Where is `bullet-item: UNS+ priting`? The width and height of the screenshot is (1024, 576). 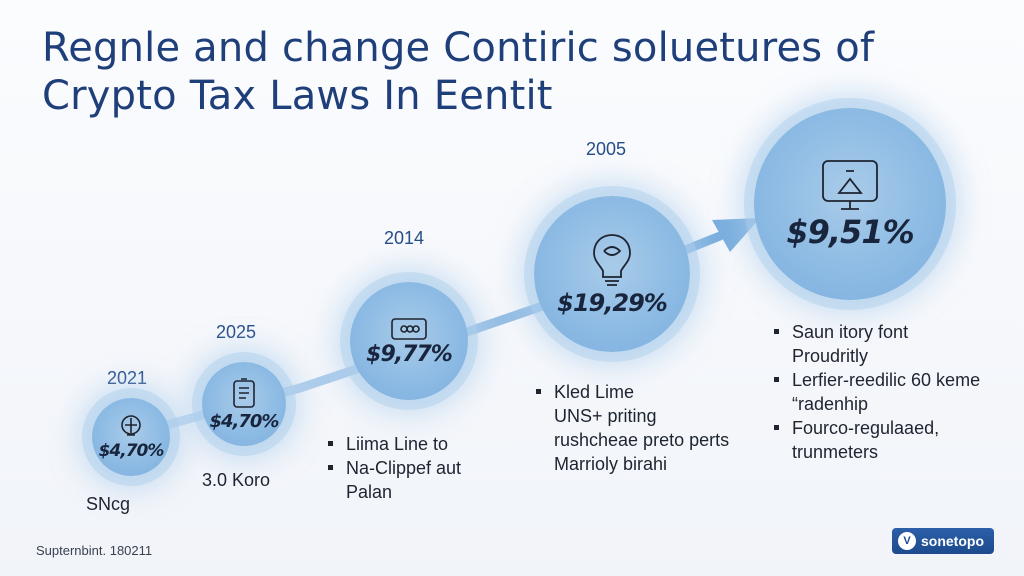 bullet-item: UNS+ priting is located at coordinates (605, 416).